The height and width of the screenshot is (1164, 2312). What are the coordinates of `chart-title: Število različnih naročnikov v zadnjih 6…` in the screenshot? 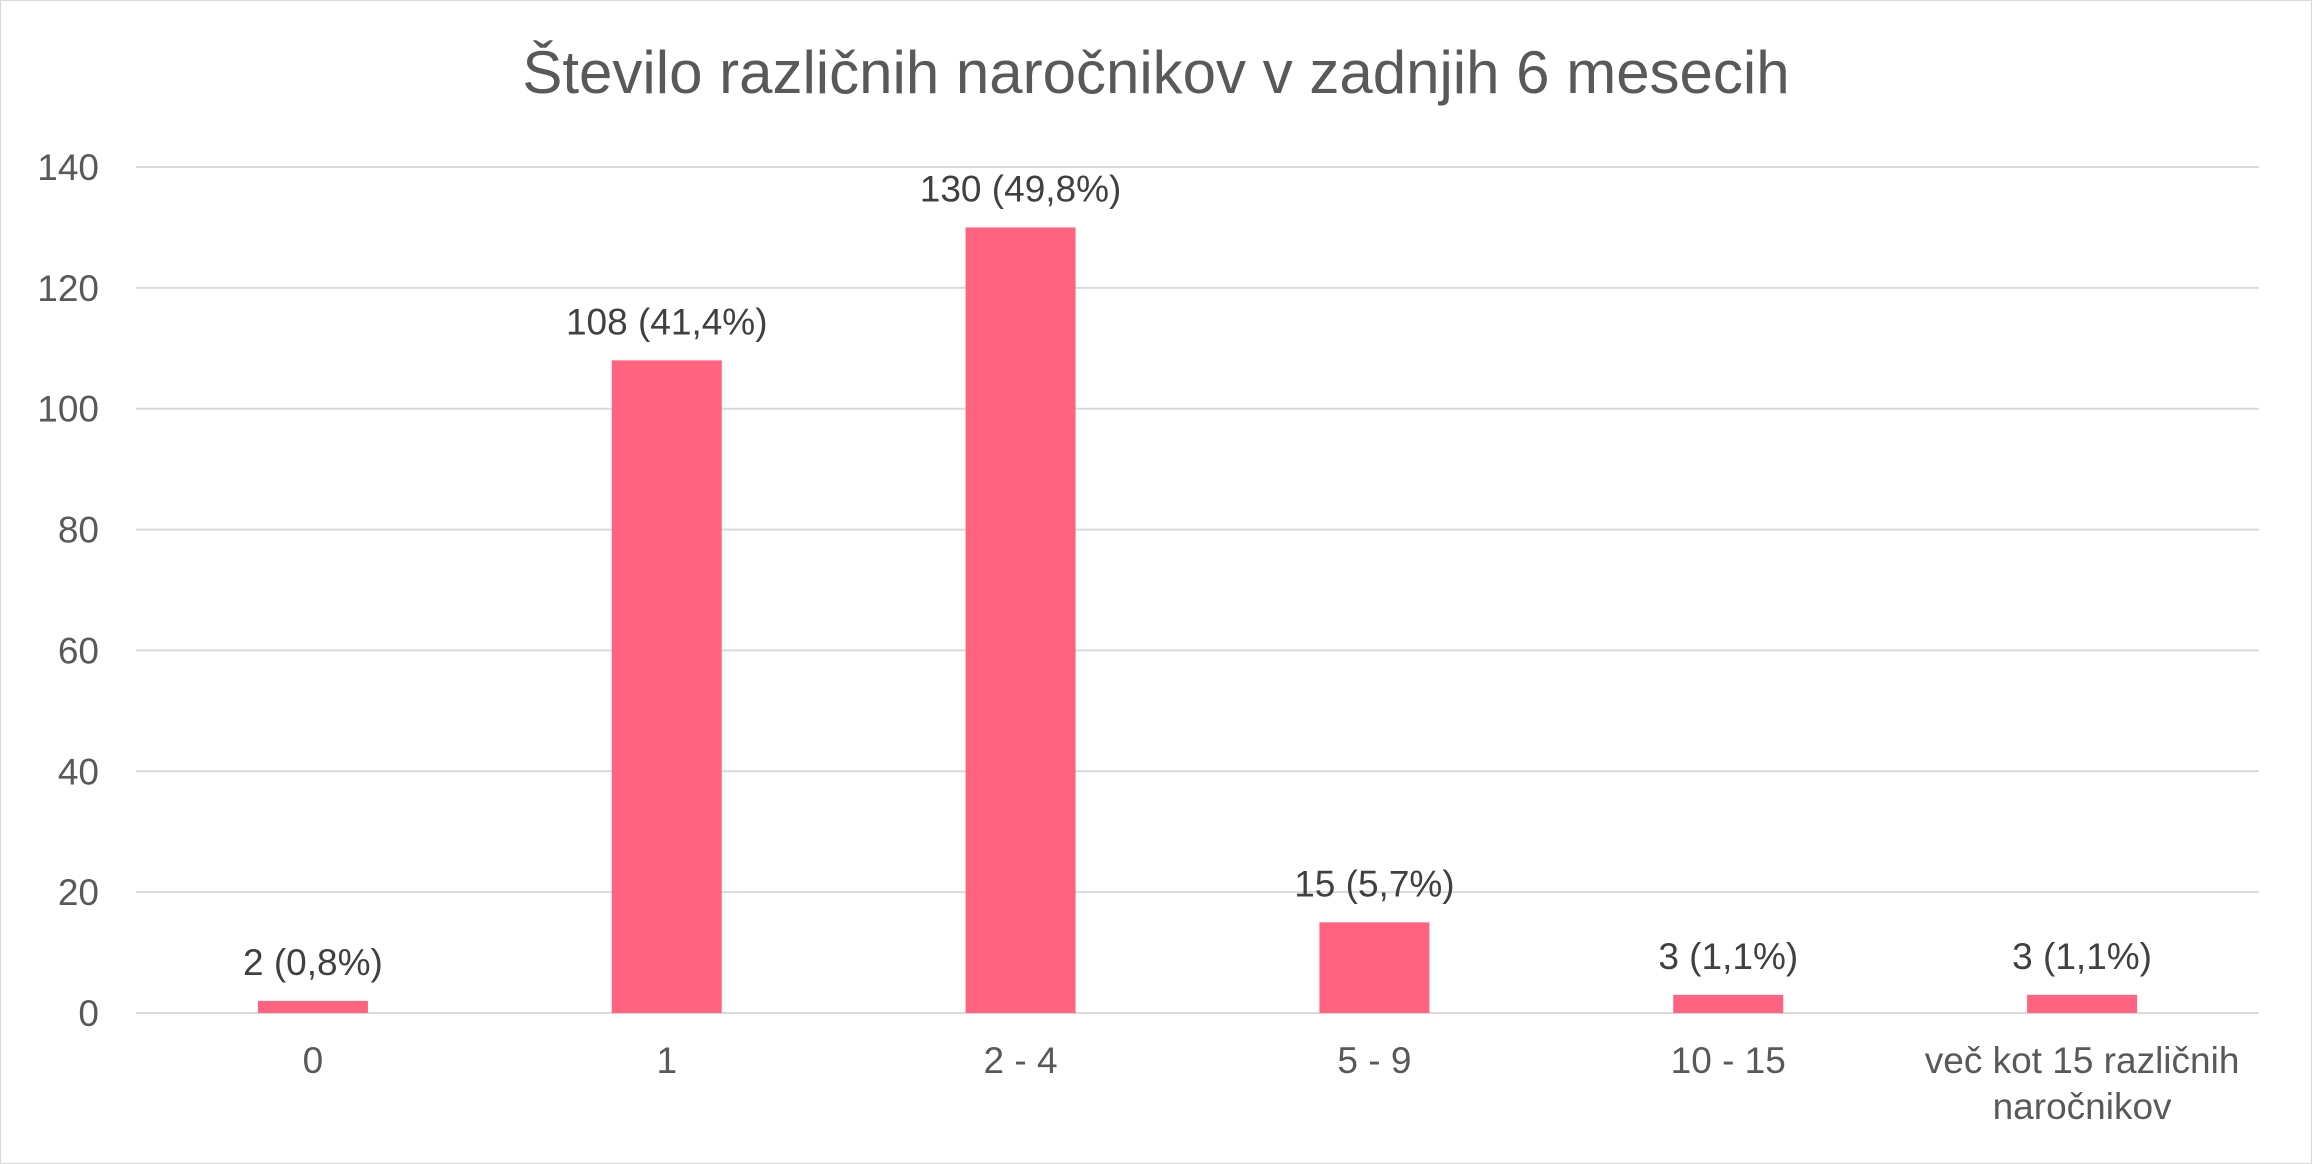 It's located at (1155, 72).